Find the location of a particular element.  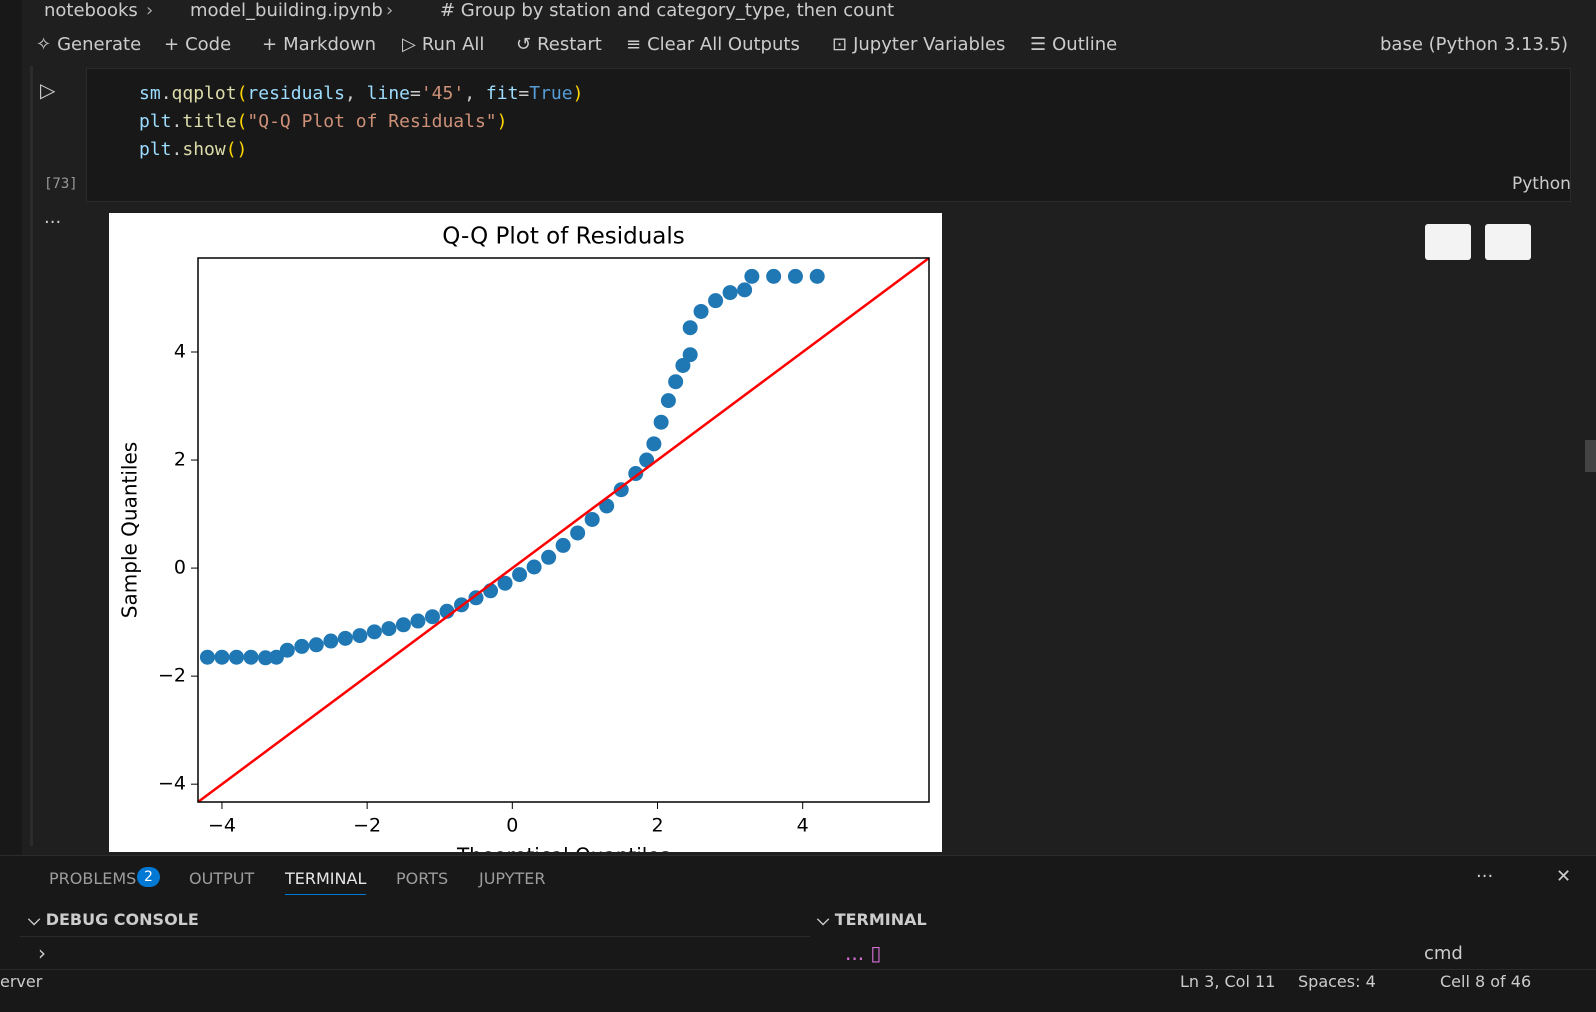

status-cell: Cell 8 of 46 is located at coordinates (1486, 981).